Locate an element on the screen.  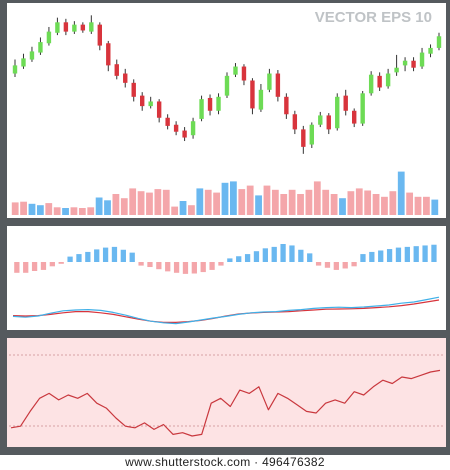
rsi-line is located at coordinates (225, 403).